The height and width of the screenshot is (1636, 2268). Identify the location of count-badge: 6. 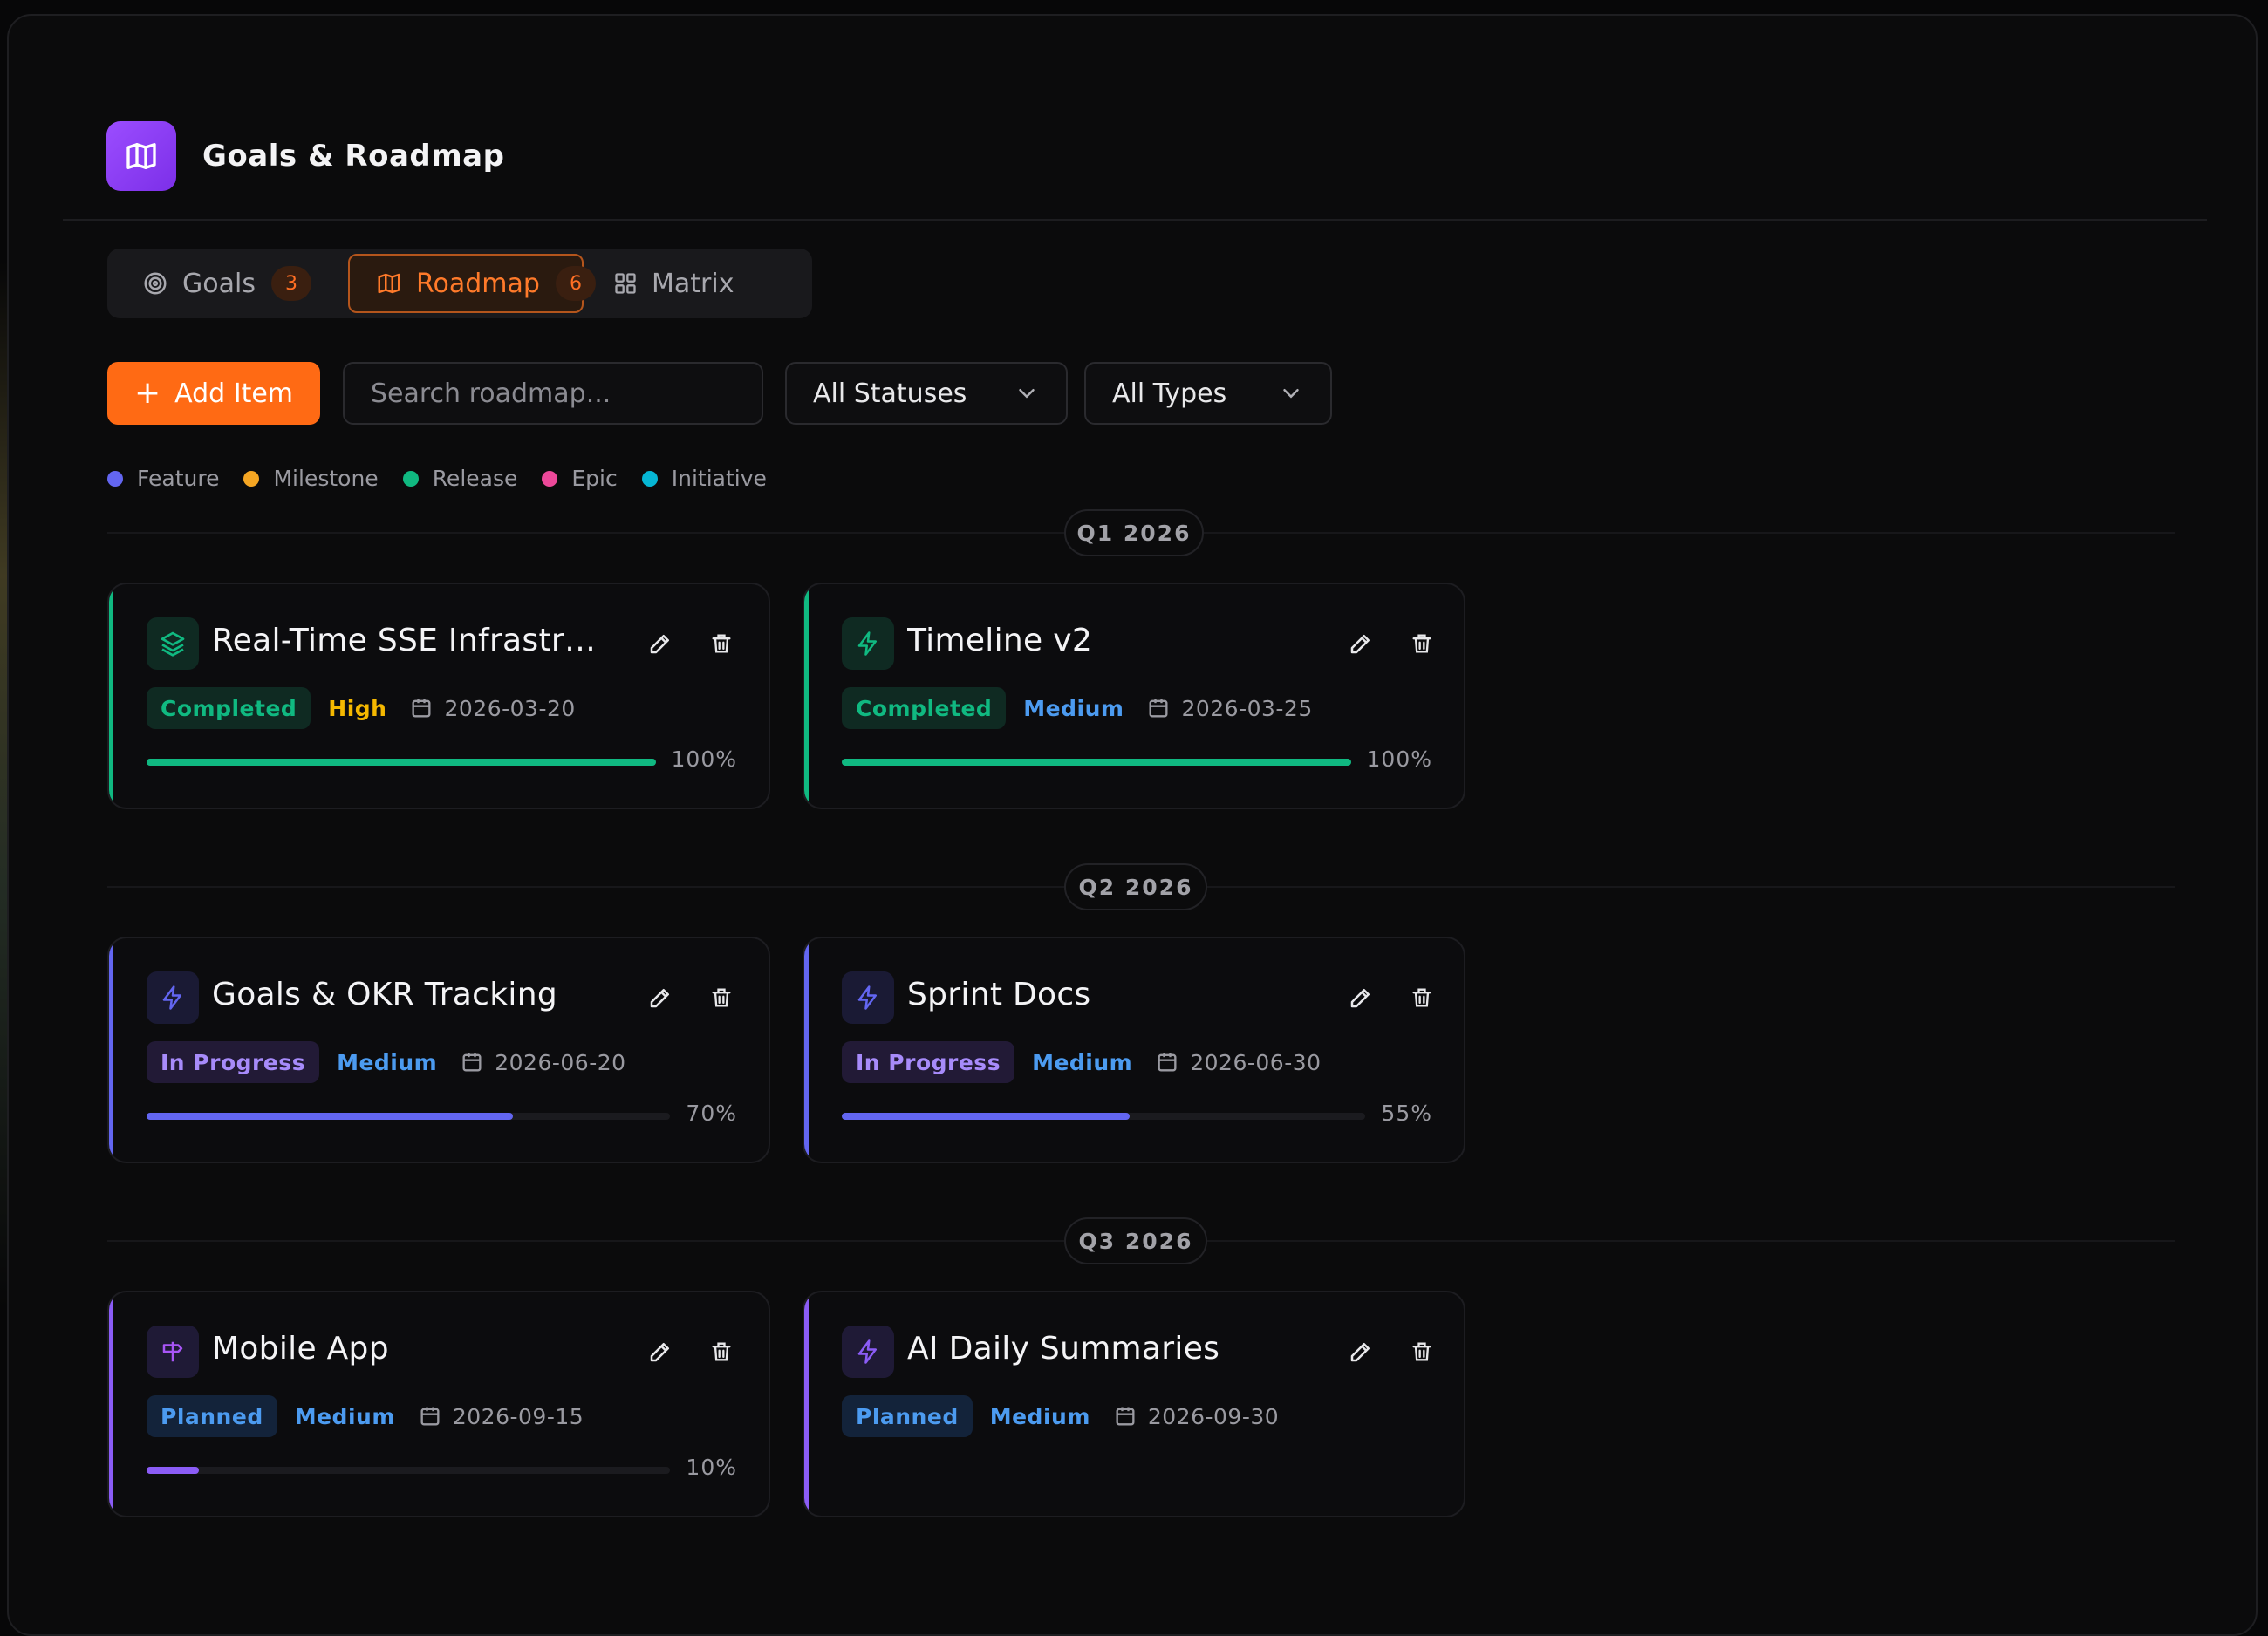
(575, 283).